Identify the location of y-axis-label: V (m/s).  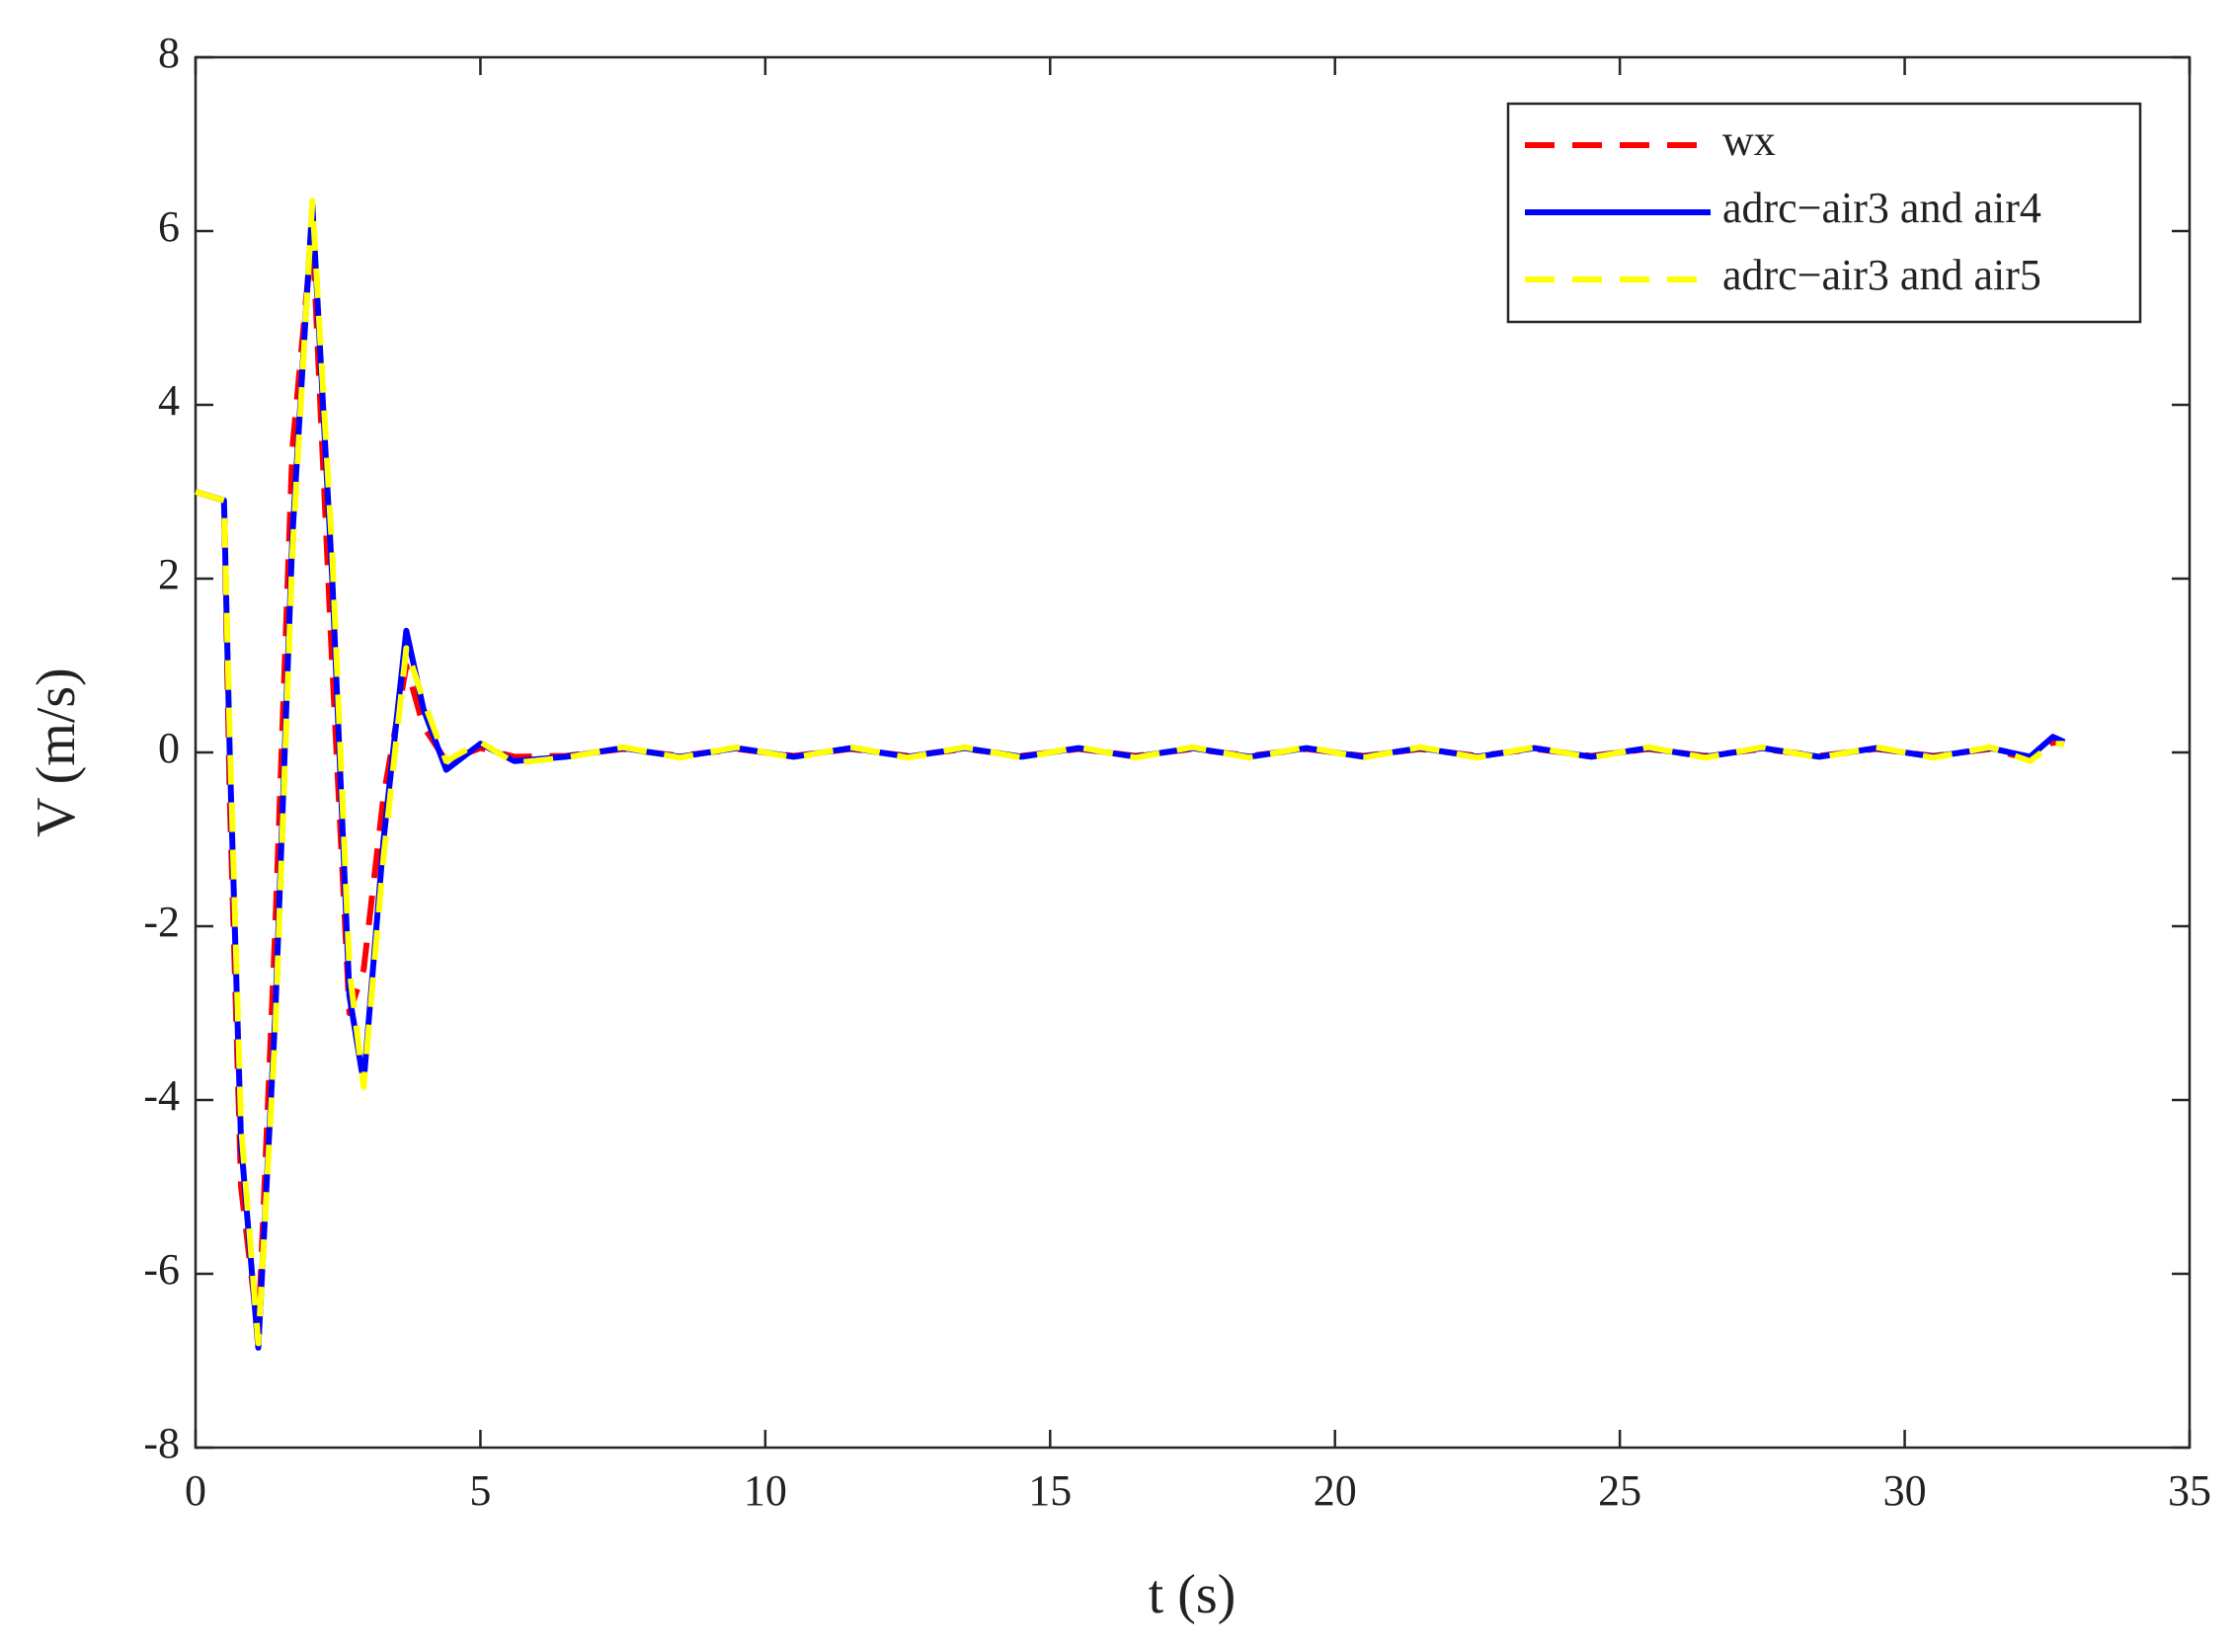
(56, 752).